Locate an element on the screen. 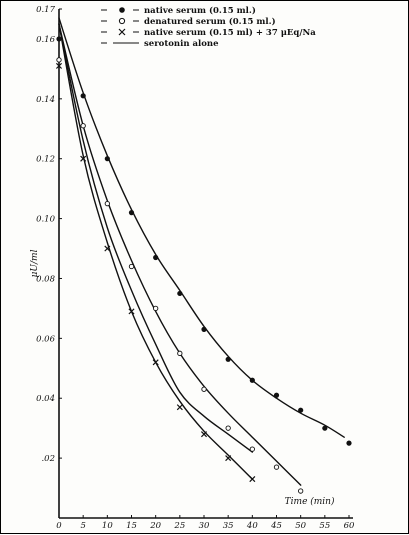  x-tick-label: 15 is located at coordinates (131, 526).